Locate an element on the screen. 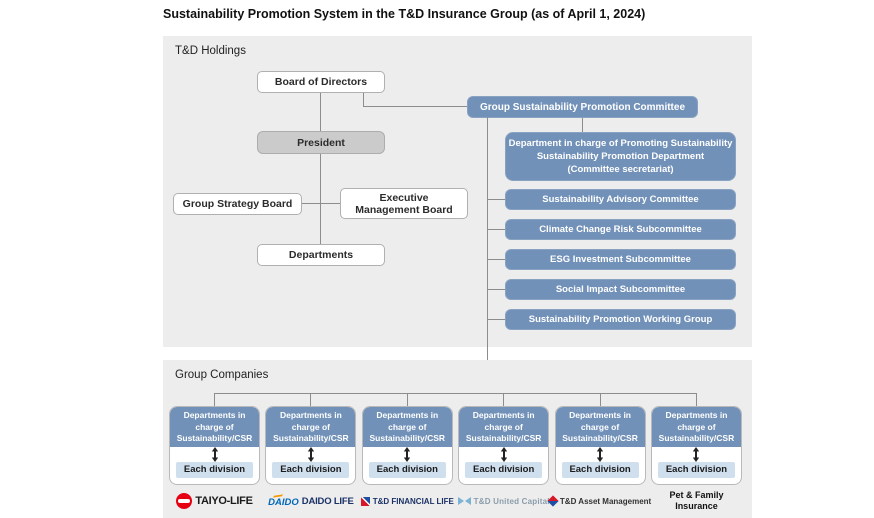  connector-stub-social is located at coordinates (496, 289).